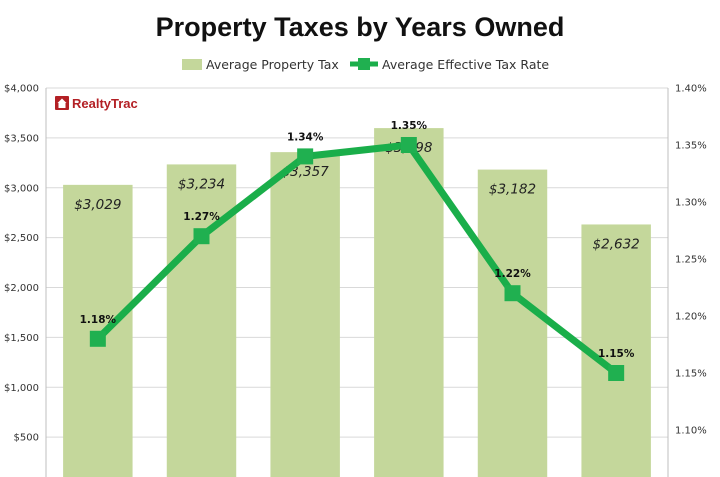 The width and height of the screenshot is (720, 477). What do you see at coordinates (21, 188) in the screenshot?
I see `y-left-tick-label: $3,000` at bounding box center [21, 188].